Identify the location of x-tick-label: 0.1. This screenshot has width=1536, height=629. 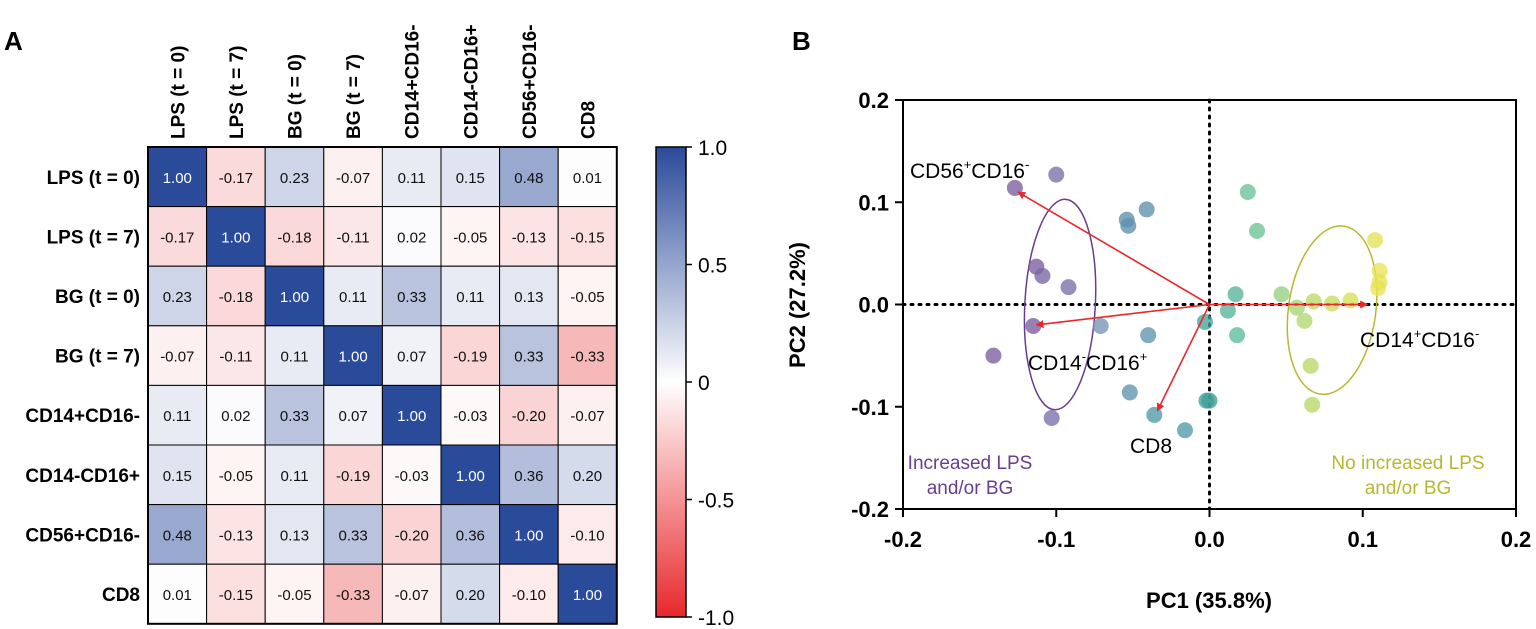
(1362, 539).